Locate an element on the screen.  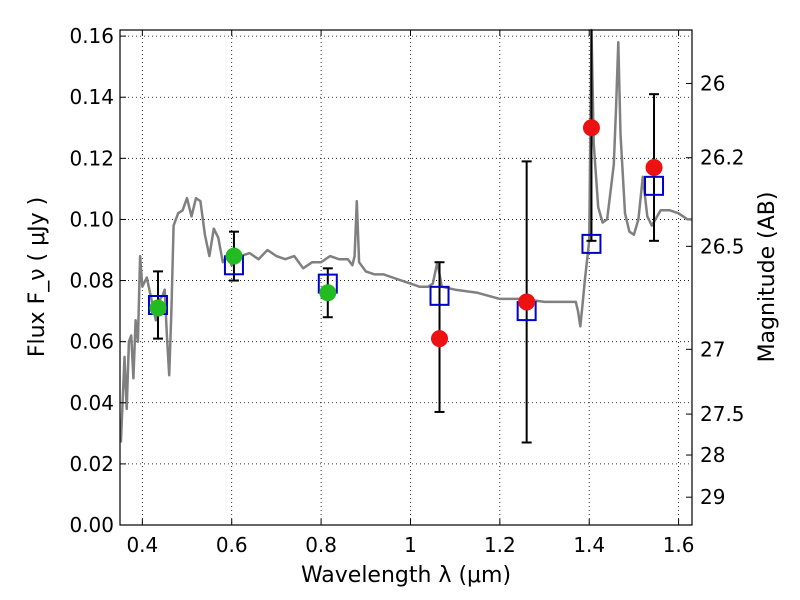
x-tick-label: 0.6 is located at coordinates (232, 545).